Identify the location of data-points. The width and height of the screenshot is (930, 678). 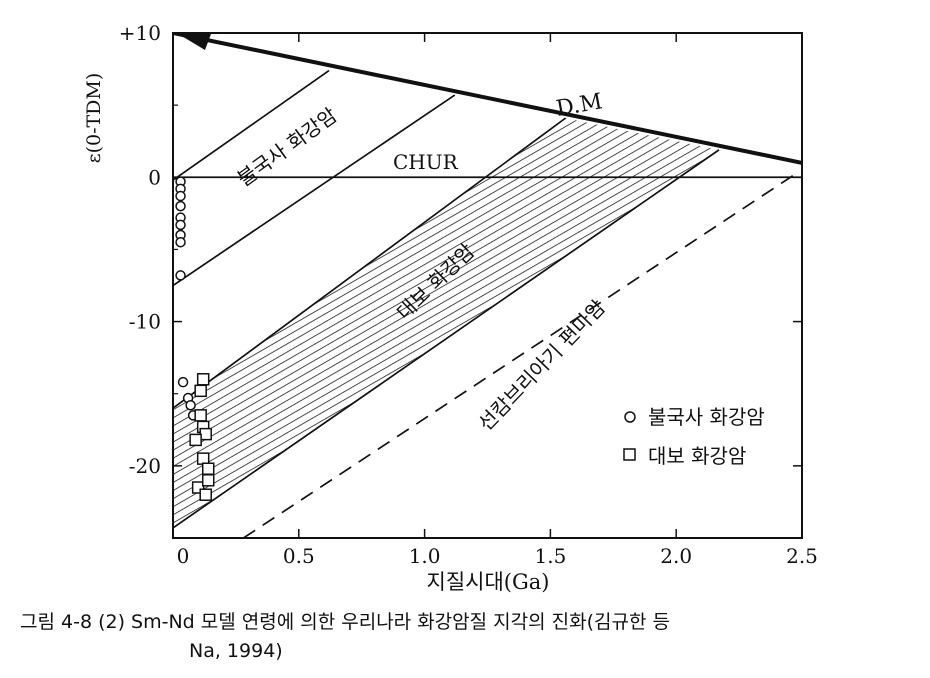
(195, 338).